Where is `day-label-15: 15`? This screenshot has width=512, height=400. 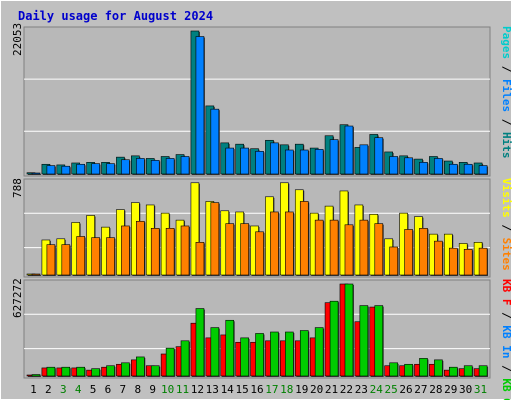
day-label-15: 15 is located at coordinates (241, 389).